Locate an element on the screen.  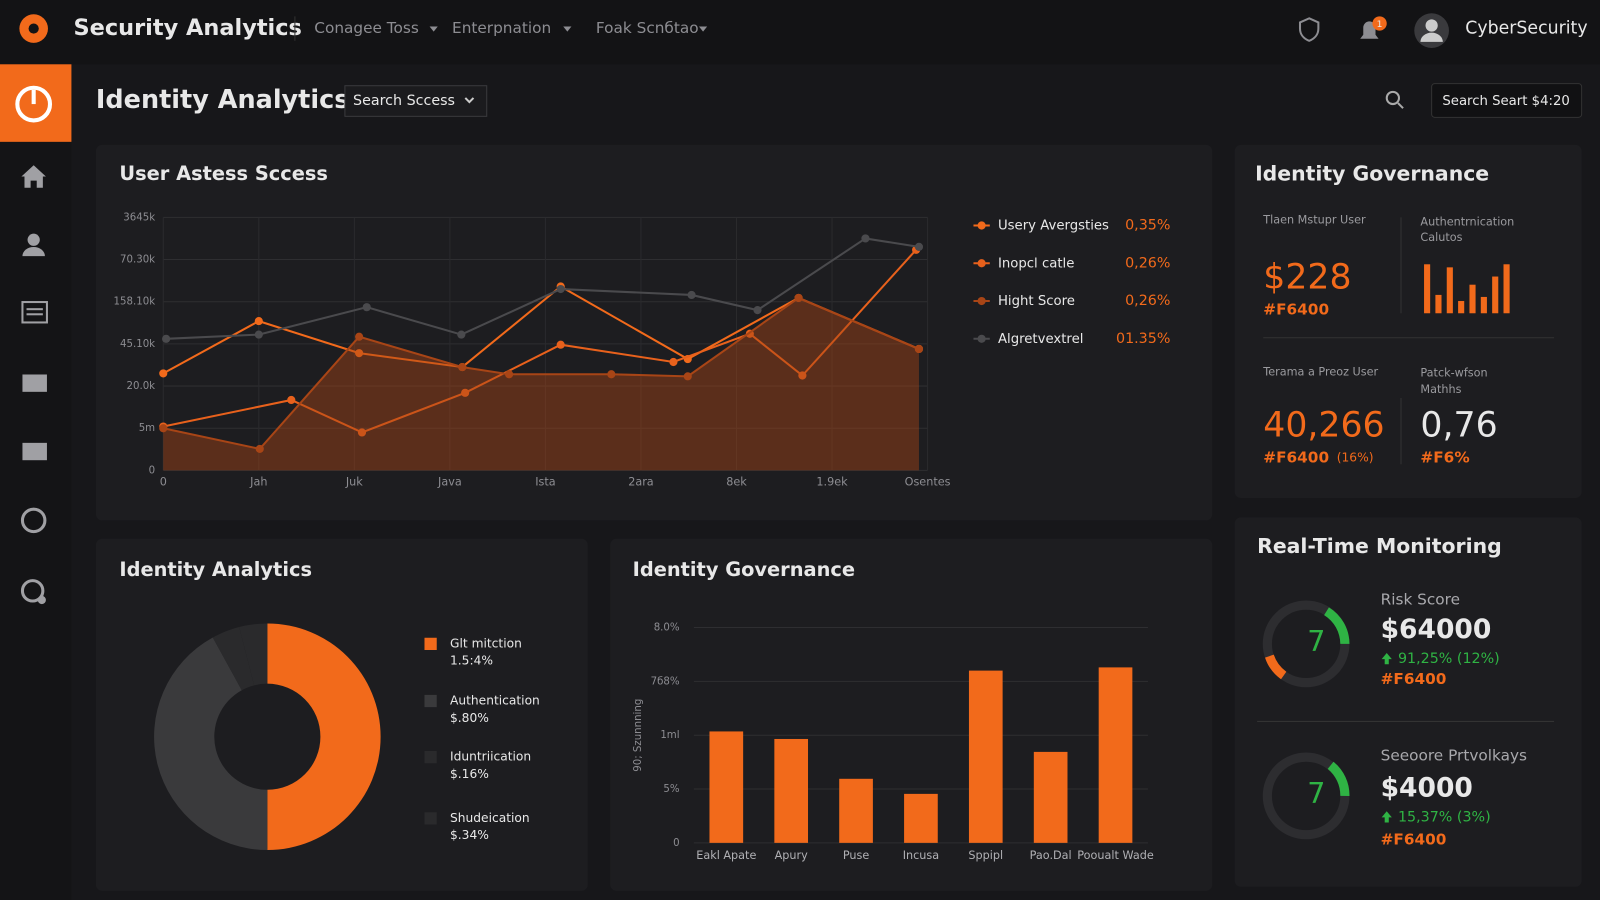
x-tick-label: 1.9ek is located at coordinates (832, 482).